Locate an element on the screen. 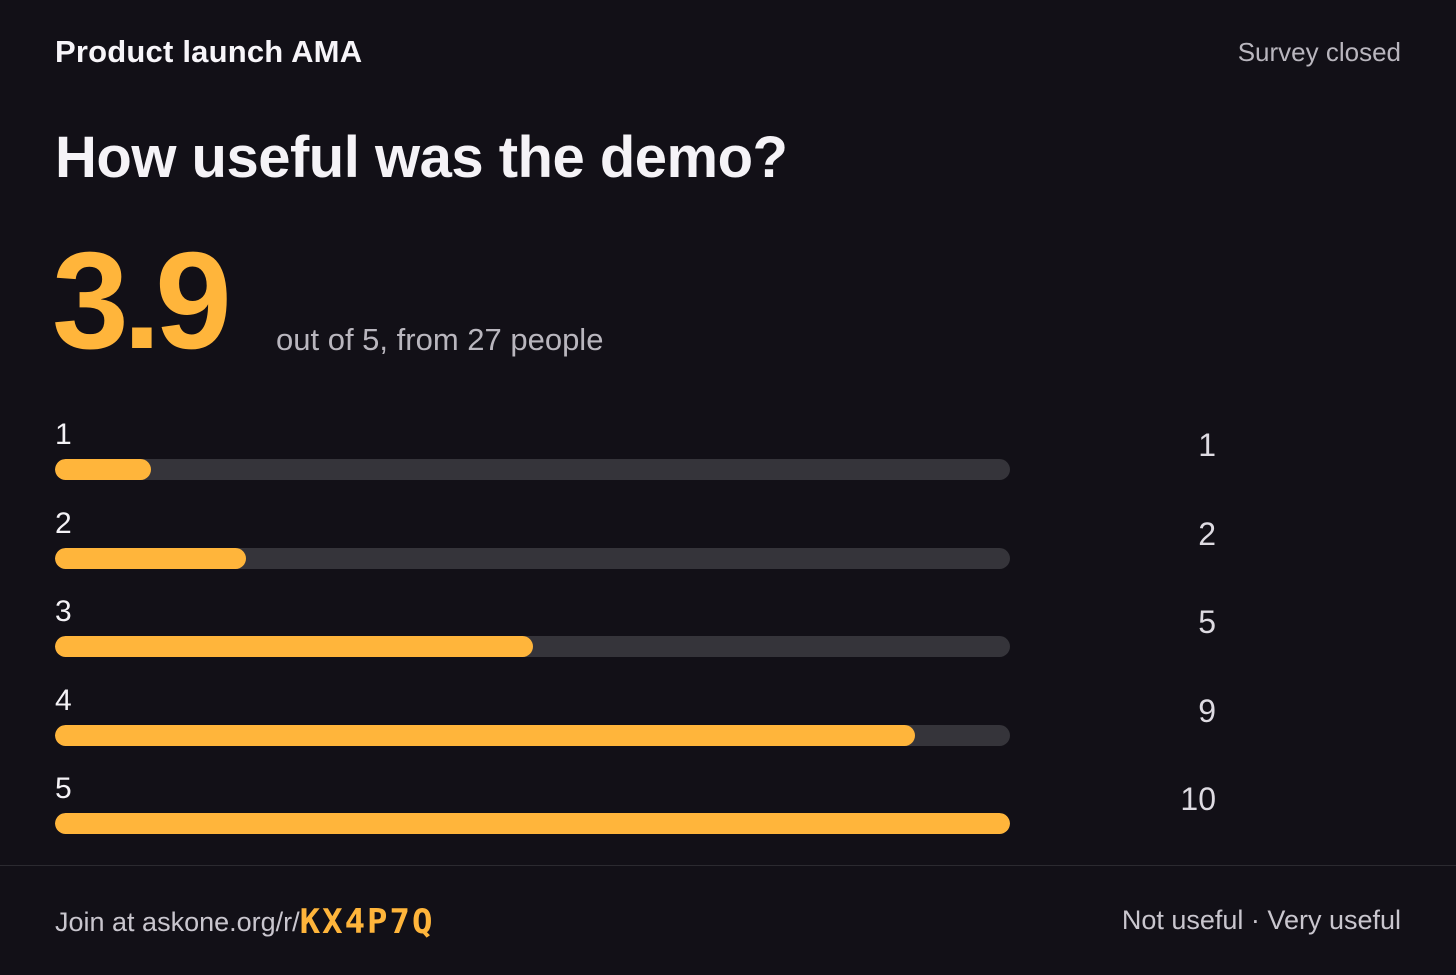  rating-count: 1 is located at coordinates (1207, 445).